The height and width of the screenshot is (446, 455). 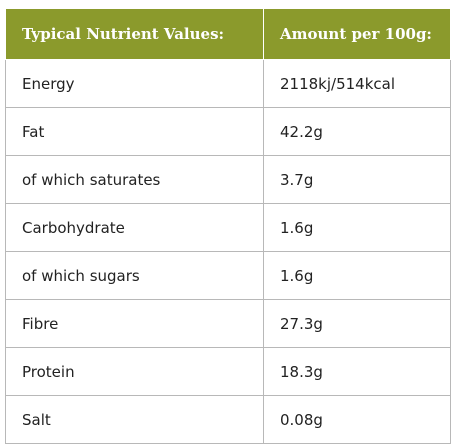 I want to click on table-row: Protein 18.3g, so click(x=228, y=371).